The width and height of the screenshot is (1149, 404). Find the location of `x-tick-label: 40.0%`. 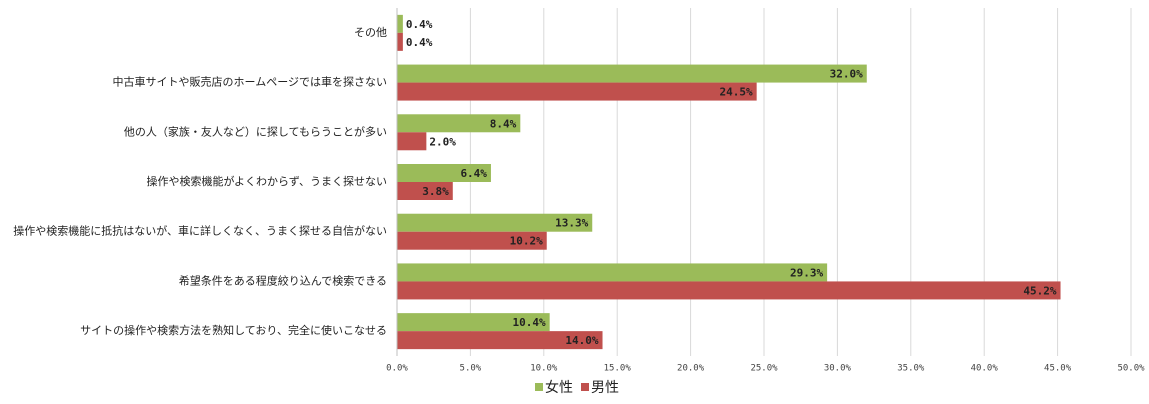

x-tick-label: 40.0% is located at coordinates (985, 369).